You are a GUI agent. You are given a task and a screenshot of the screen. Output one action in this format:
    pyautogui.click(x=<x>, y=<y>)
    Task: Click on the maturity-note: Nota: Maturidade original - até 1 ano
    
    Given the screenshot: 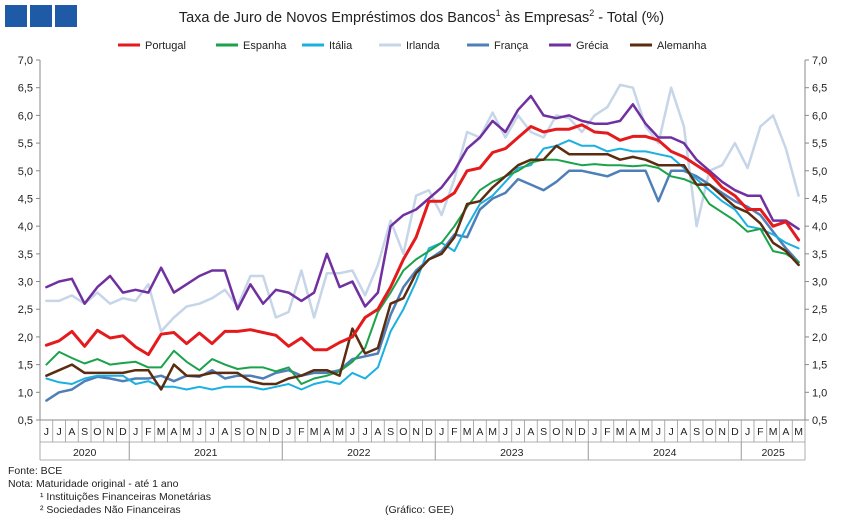 What is the action you would take?
    pyautogui.click(x=93, y=484)
    